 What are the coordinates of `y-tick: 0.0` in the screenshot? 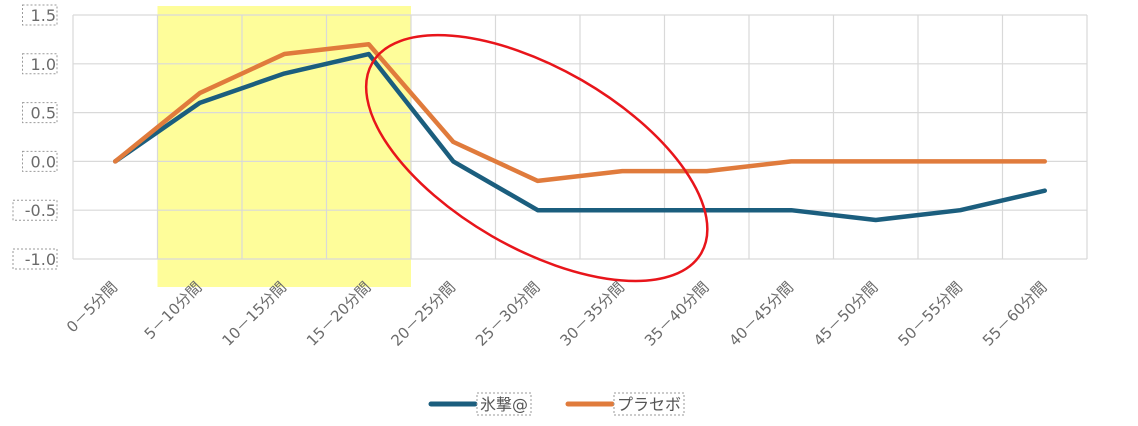 It's located at (40, 161).